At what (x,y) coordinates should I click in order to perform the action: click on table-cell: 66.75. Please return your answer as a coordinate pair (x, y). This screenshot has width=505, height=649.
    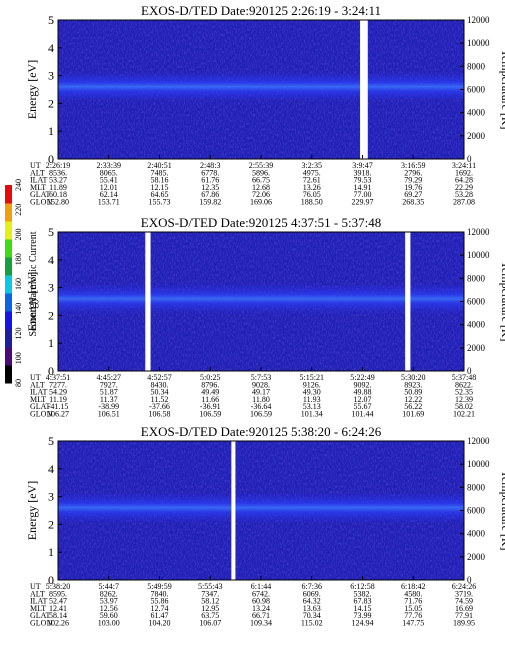
    Looking at the image, I should click on (261, 180).